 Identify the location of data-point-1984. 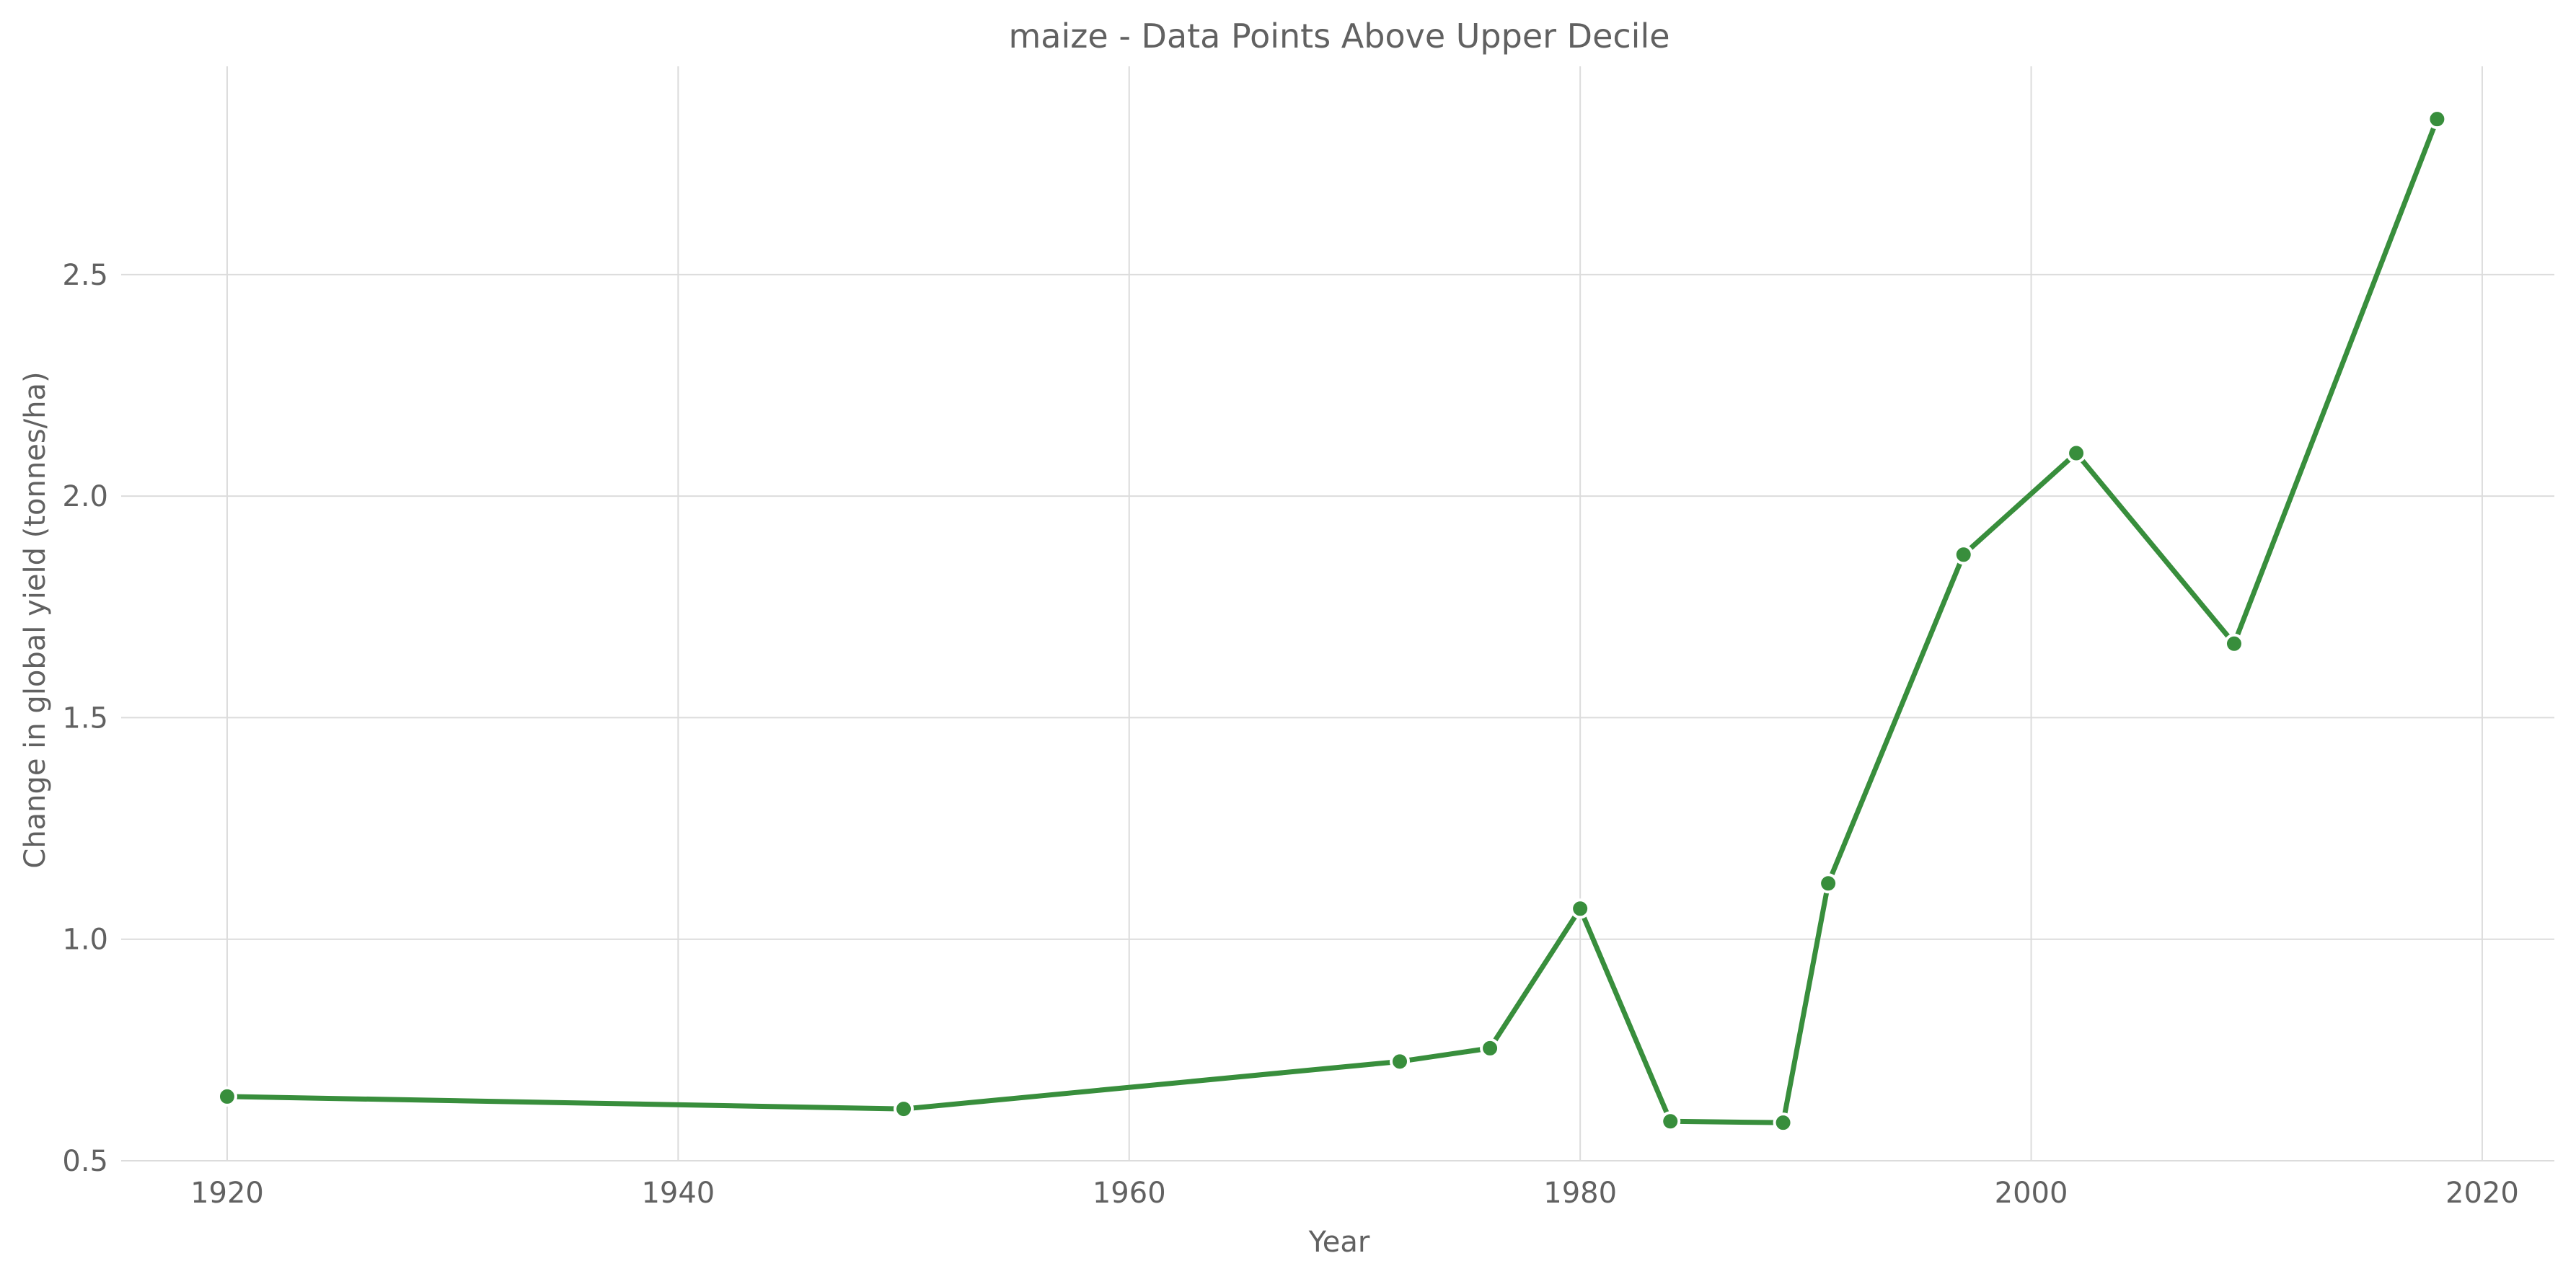
(1670, 1121).